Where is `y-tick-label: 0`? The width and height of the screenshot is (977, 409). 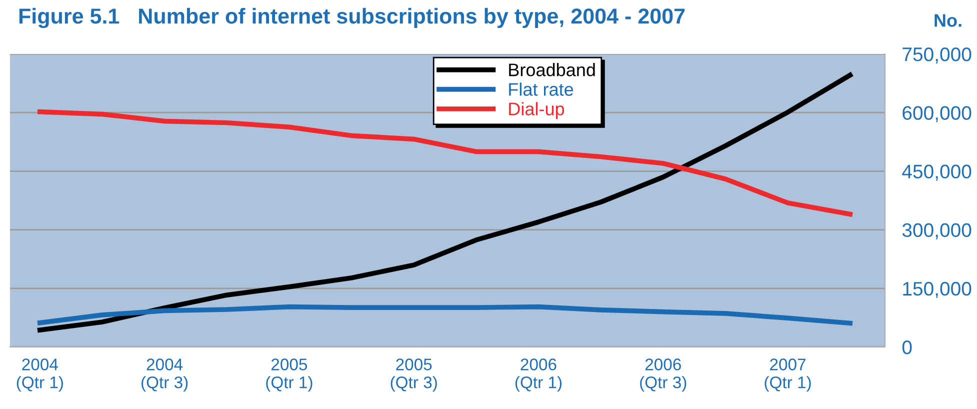 y-tick-label: 0 is located at coordinates (907, 347).